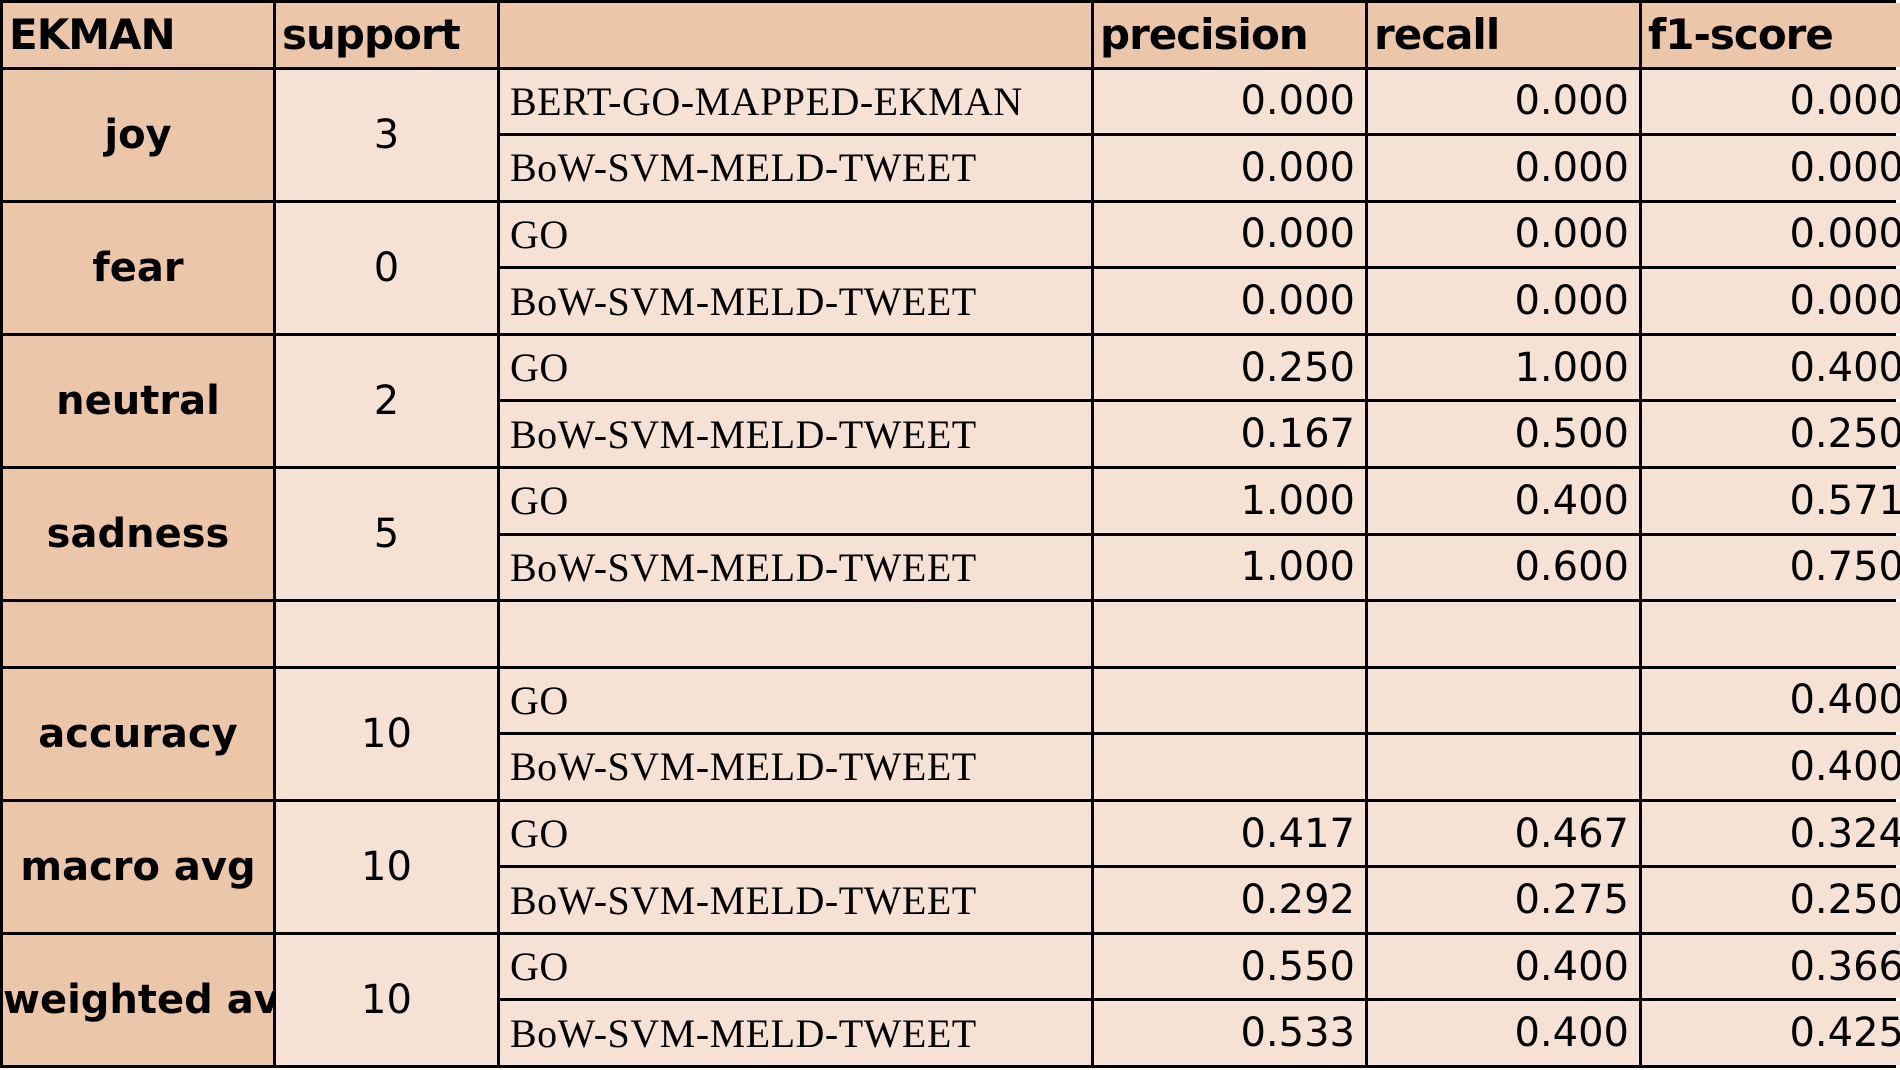 The image size is (1900, 1070). I want to click on group-label-accuracy: accuracy, so click(138, 733).